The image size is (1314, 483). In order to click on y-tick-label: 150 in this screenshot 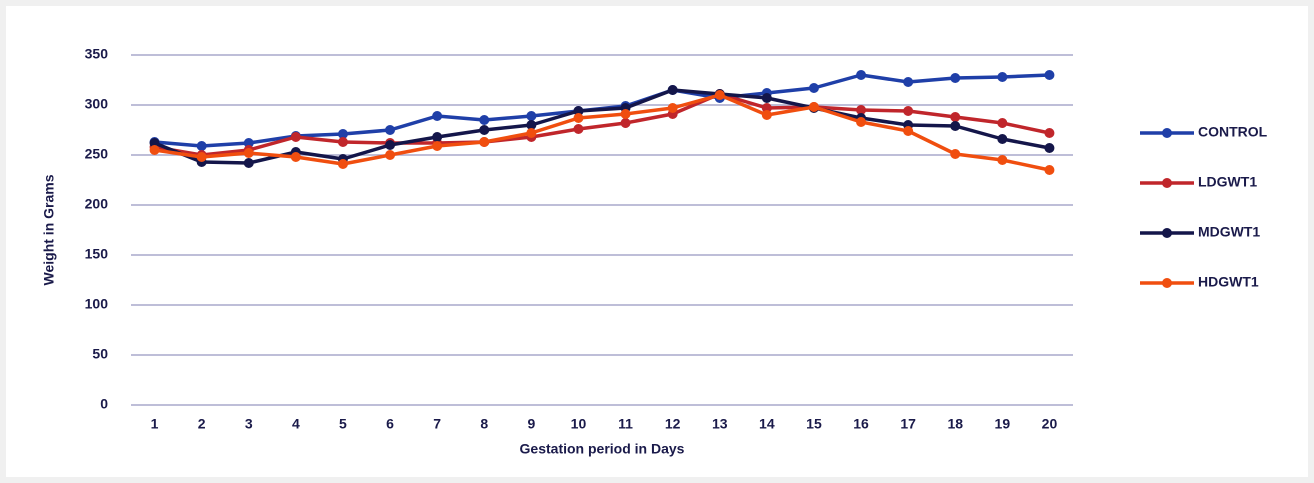, I will do `click(97, 254)`.